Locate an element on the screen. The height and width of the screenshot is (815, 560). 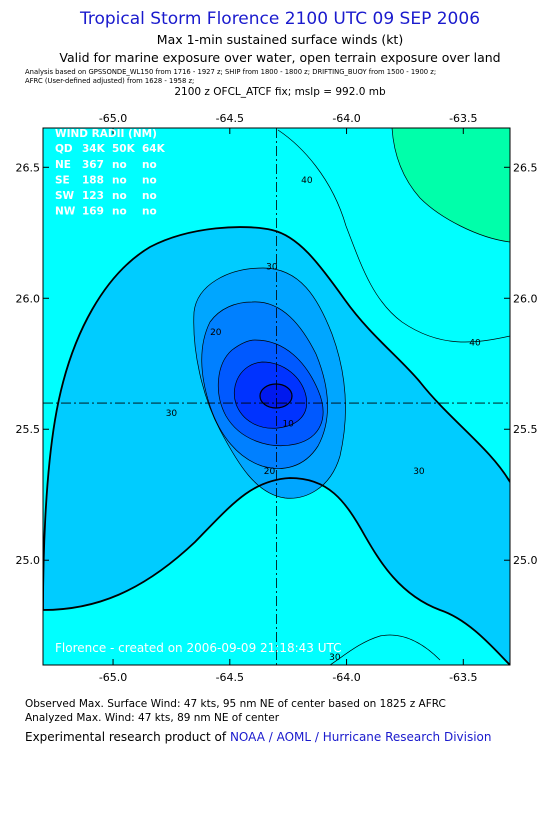
credit-prefix: Experimental research product of is located at coordinates (126, 737).